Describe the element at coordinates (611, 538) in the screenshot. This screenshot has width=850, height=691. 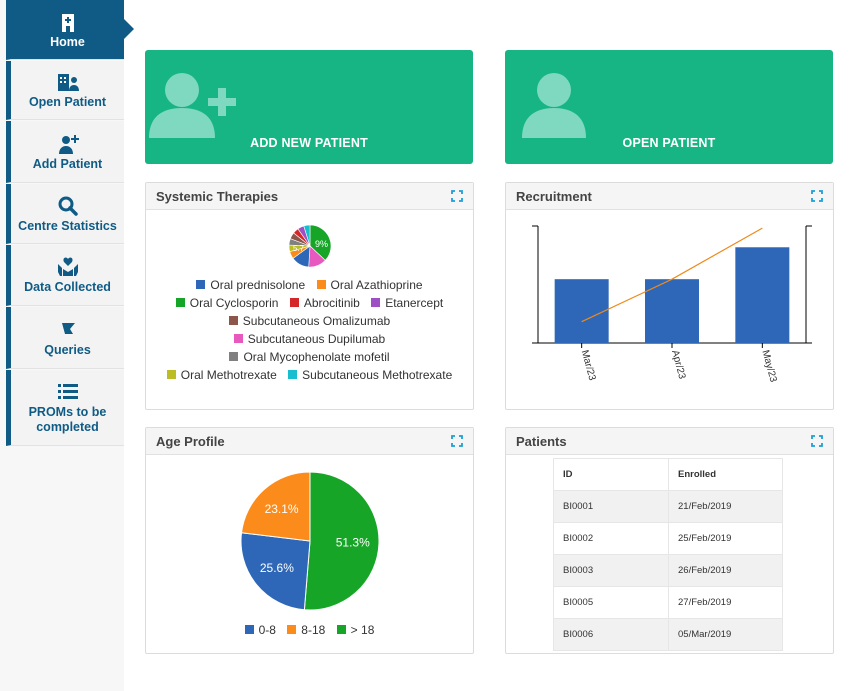
I see `patient-id: BI0002` at that location.